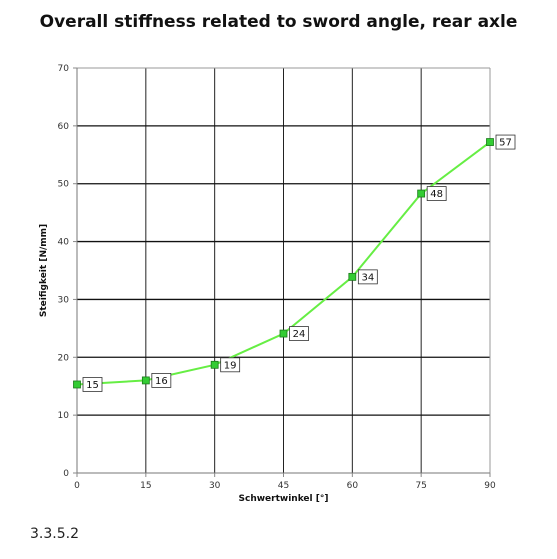 The image size is (557, 559). Describe the element at coordinates (64, 243) in the screenshot. I see `y-tick-label: 40` at that location.